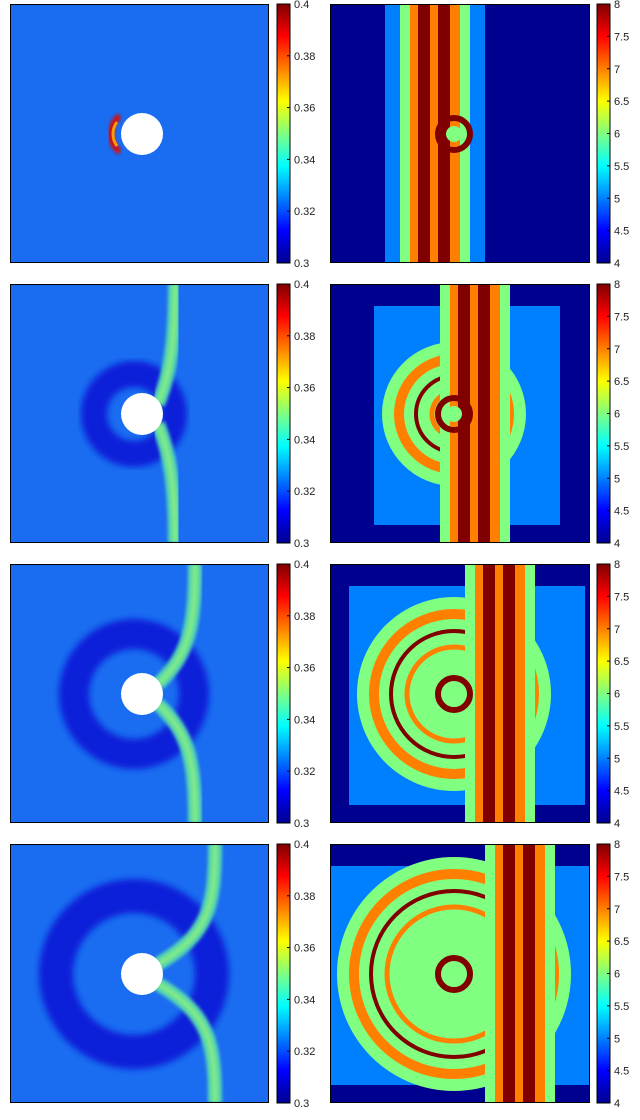 This screenshot has height=1120, width=640. Describe the element at coordinates (617, 845) in the screenshot. I see `colorbar-tick-label: 8` at that location.